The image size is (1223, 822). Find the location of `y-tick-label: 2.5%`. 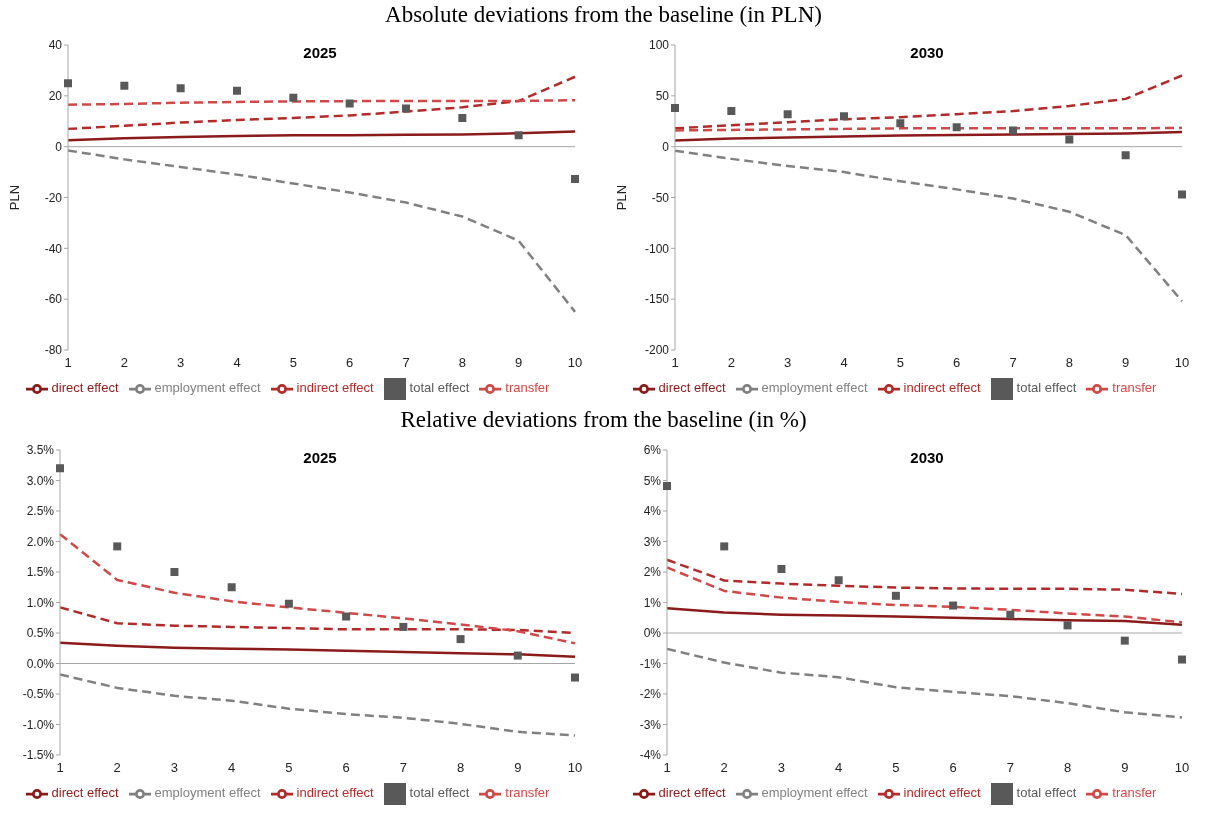

y-tick-label: 2.5% is located at coordinates (40, 511).